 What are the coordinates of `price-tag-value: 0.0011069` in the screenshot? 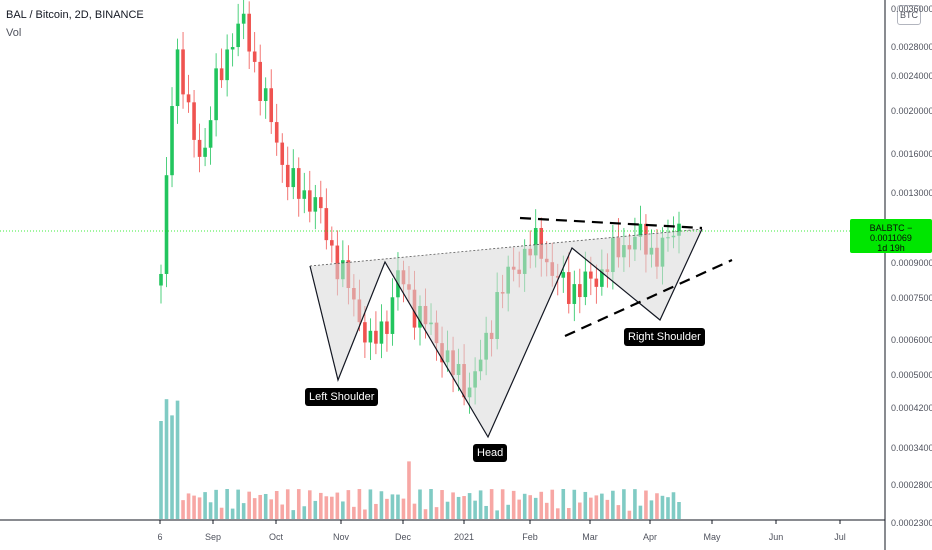 It's located at (891, 238).